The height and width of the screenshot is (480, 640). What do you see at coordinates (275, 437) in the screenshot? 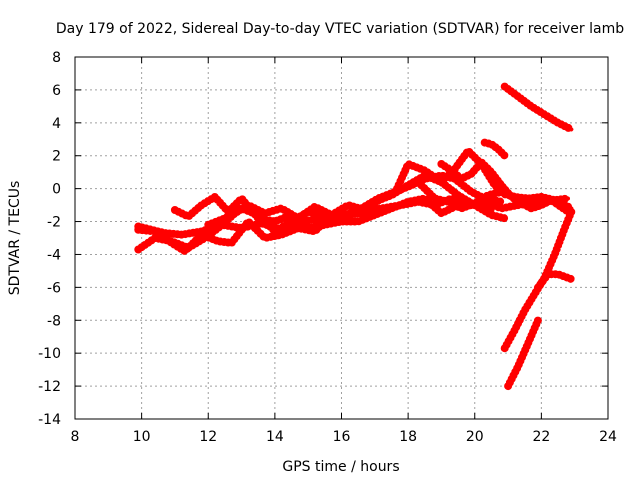
I see `x-tick-label: 14` at bounding box center [275, 437].